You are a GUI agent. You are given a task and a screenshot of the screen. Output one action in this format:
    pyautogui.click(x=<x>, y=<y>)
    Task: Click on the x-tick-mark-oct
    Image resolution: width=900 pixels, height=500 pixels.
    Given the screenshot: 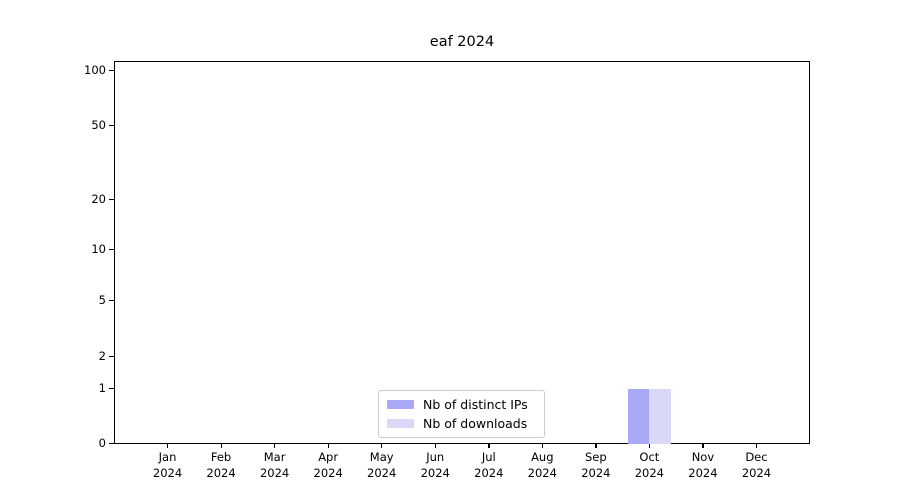 What is the action you would take?
    pyautogui.click(x=649, y=445)
    